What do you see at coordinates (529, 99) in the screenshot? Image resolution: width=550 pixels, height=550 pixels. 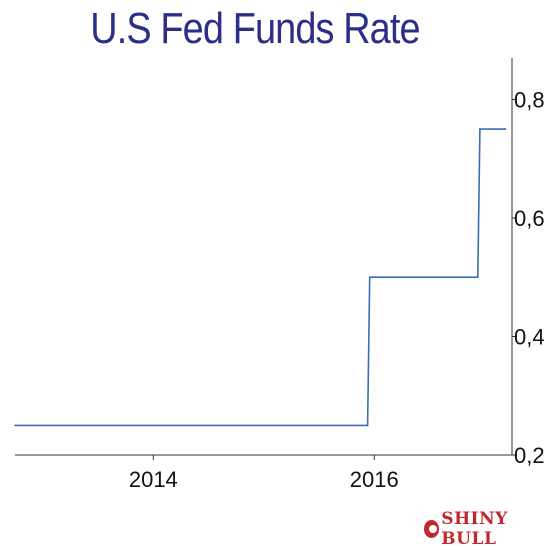 I see `y-tick-label: 0,8` at bounding box center [529, 99].